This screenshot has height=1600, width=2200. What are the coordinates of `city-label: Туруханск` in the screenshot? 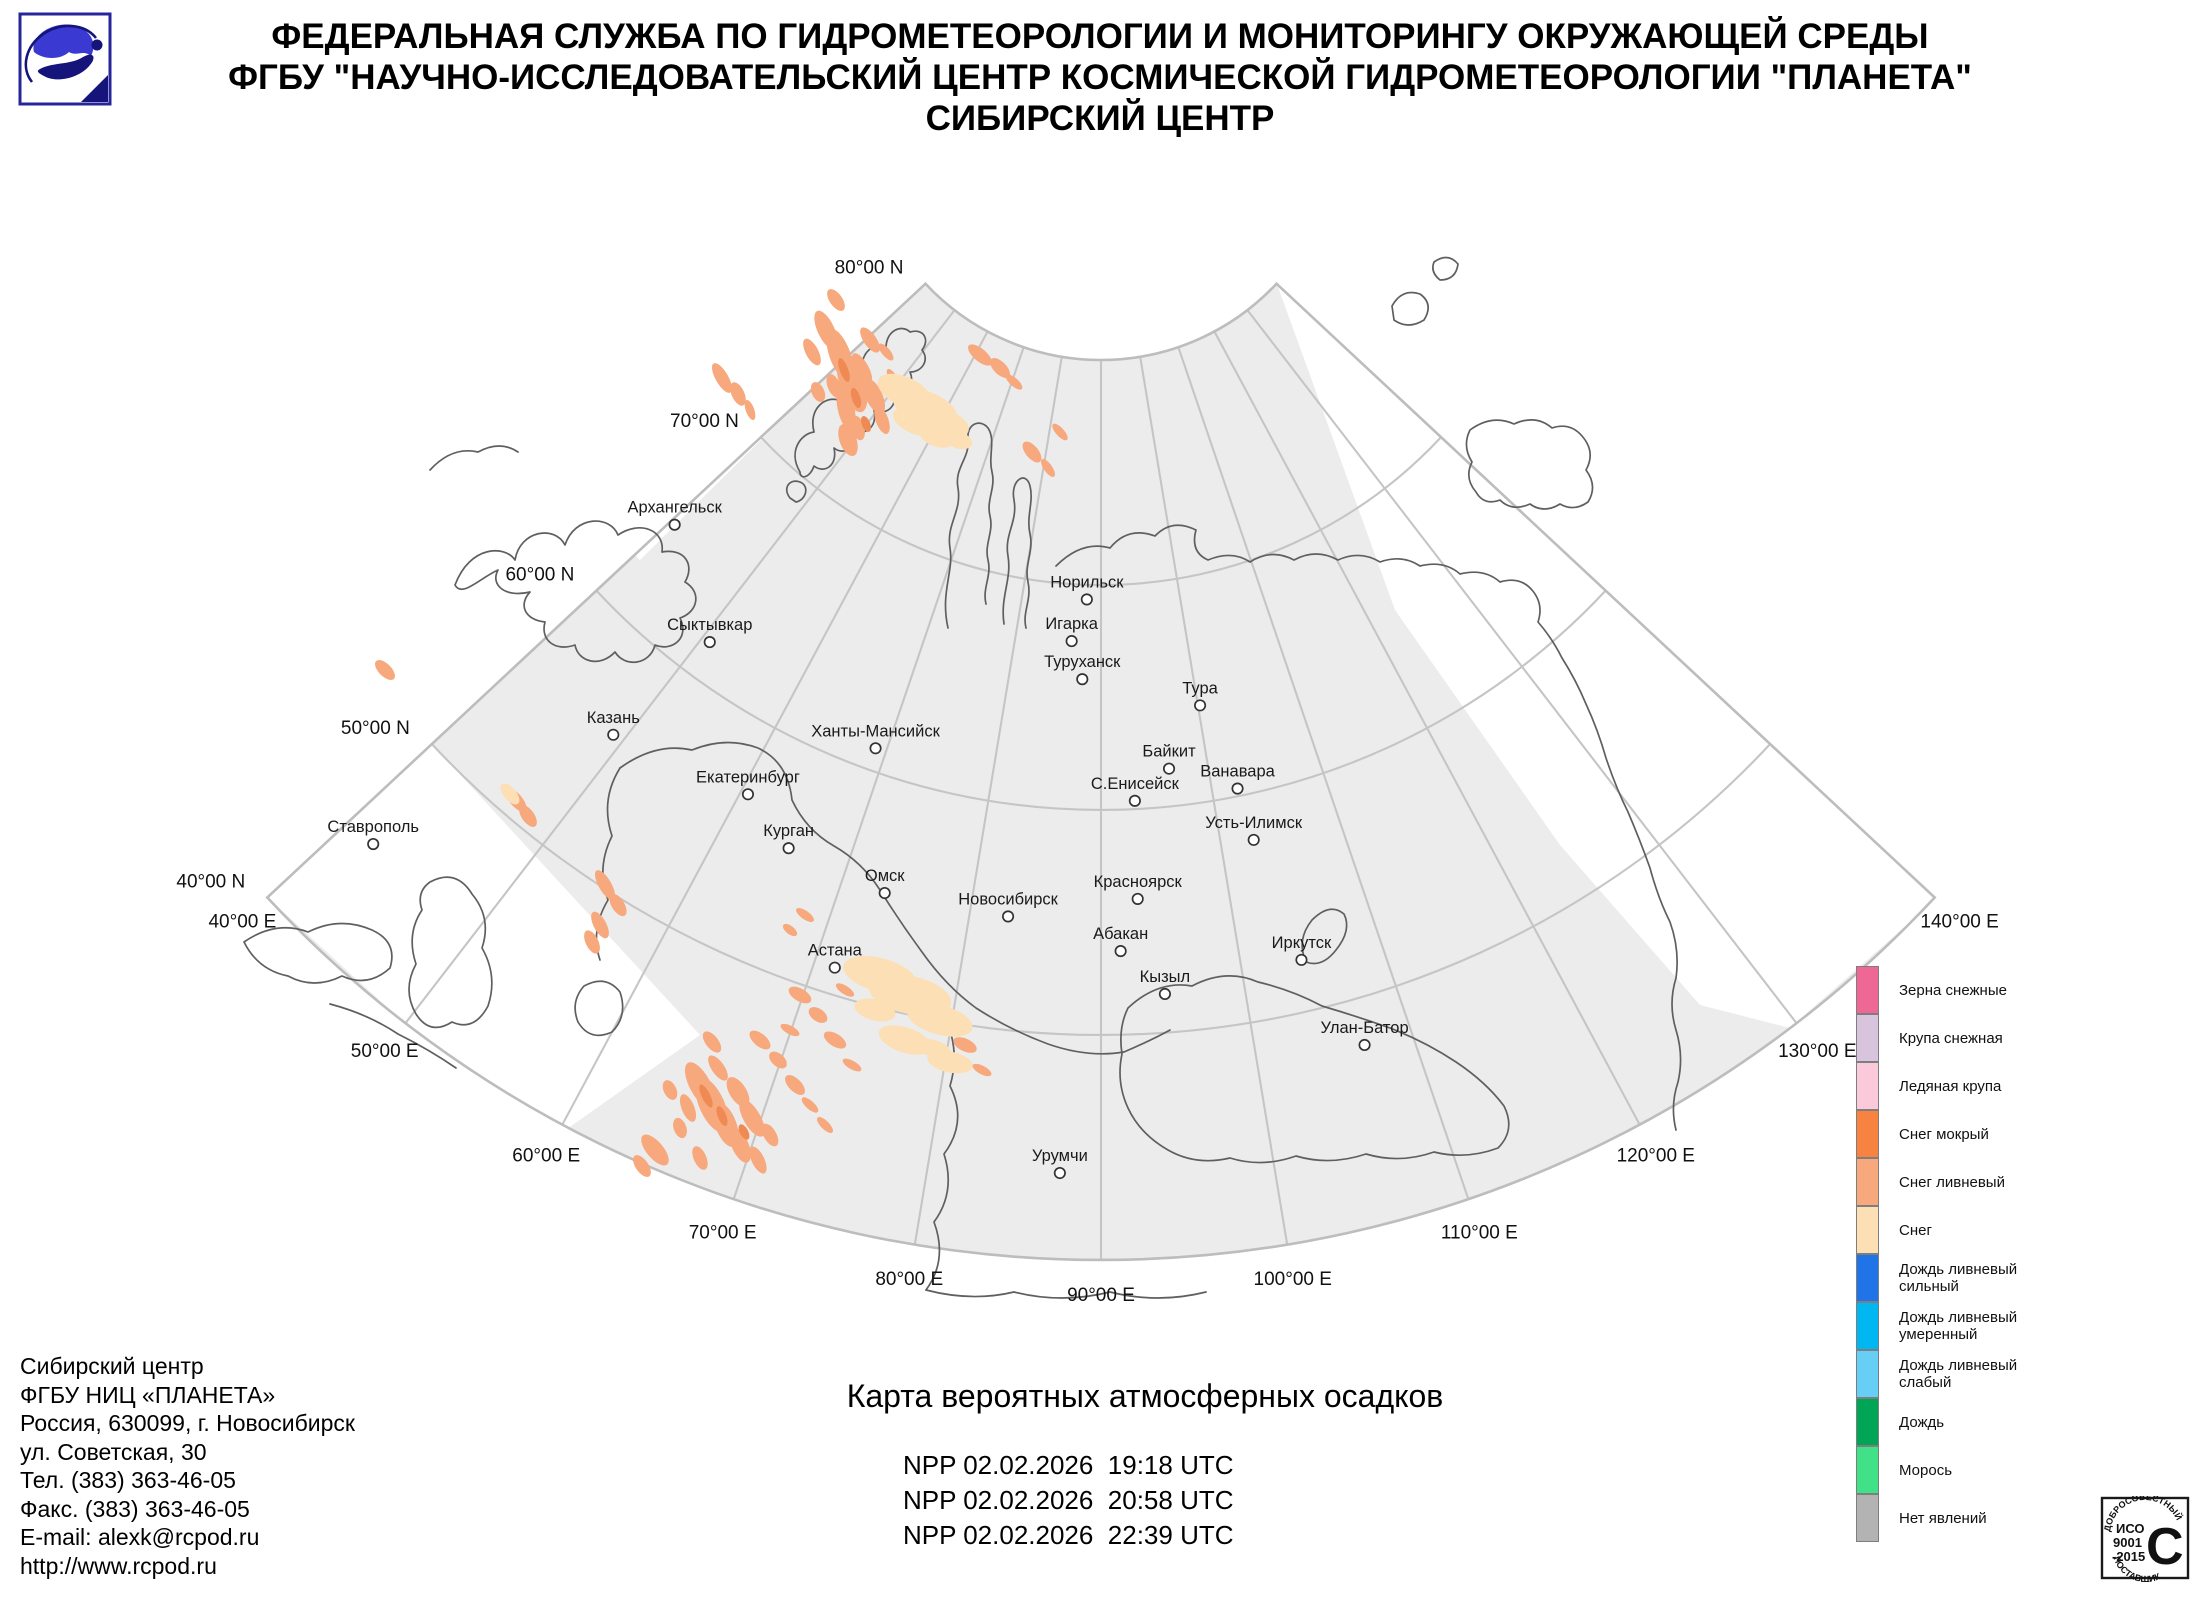 It's located at (1082, 662).